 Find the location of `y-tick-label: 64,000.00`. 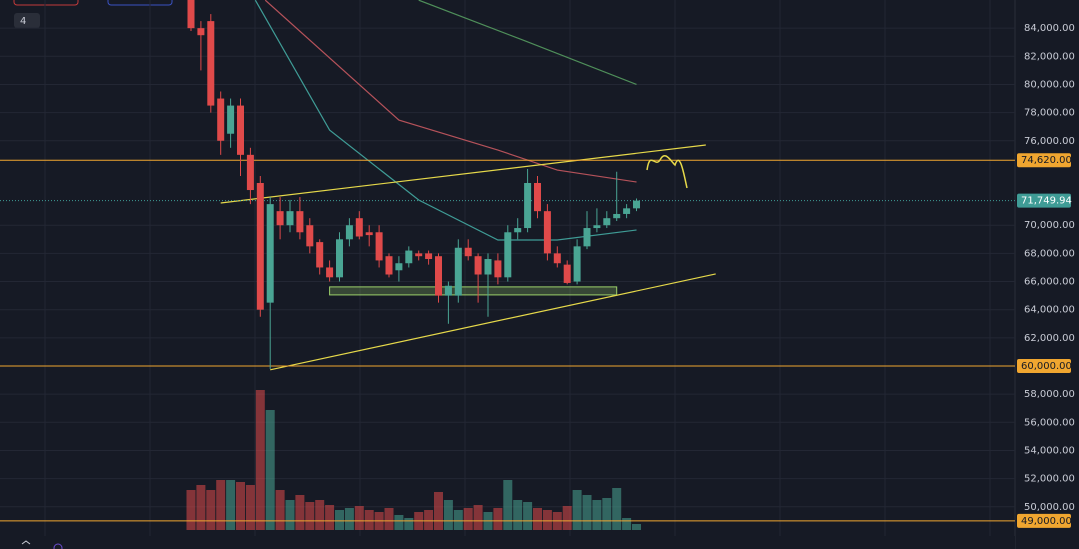

y-tick-label: 64,000.00 is located at coordinates (1049, 310).